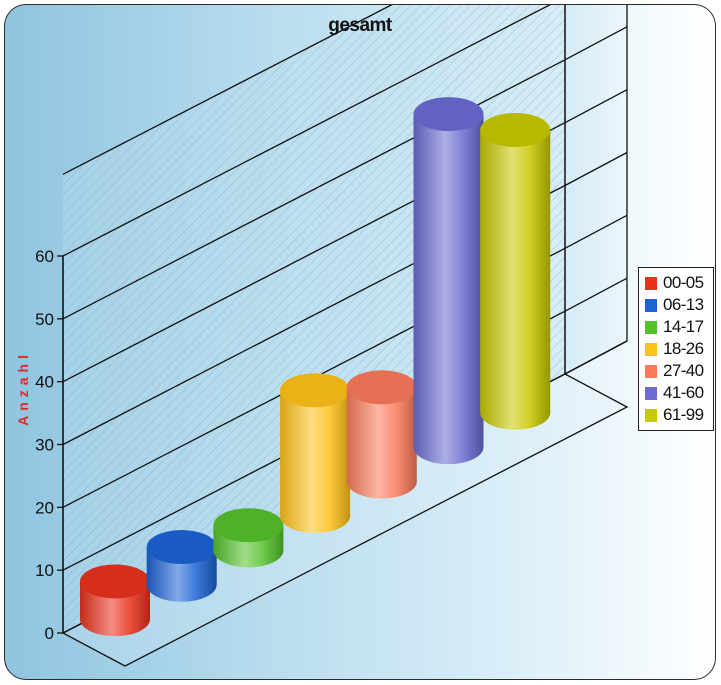 The width and height of the screenshot is (721, 685). What do you see at coordinates (23, 388) in the screenshot?
I see `y-axis-label: Anzahl` at bounding box center [23, 388].